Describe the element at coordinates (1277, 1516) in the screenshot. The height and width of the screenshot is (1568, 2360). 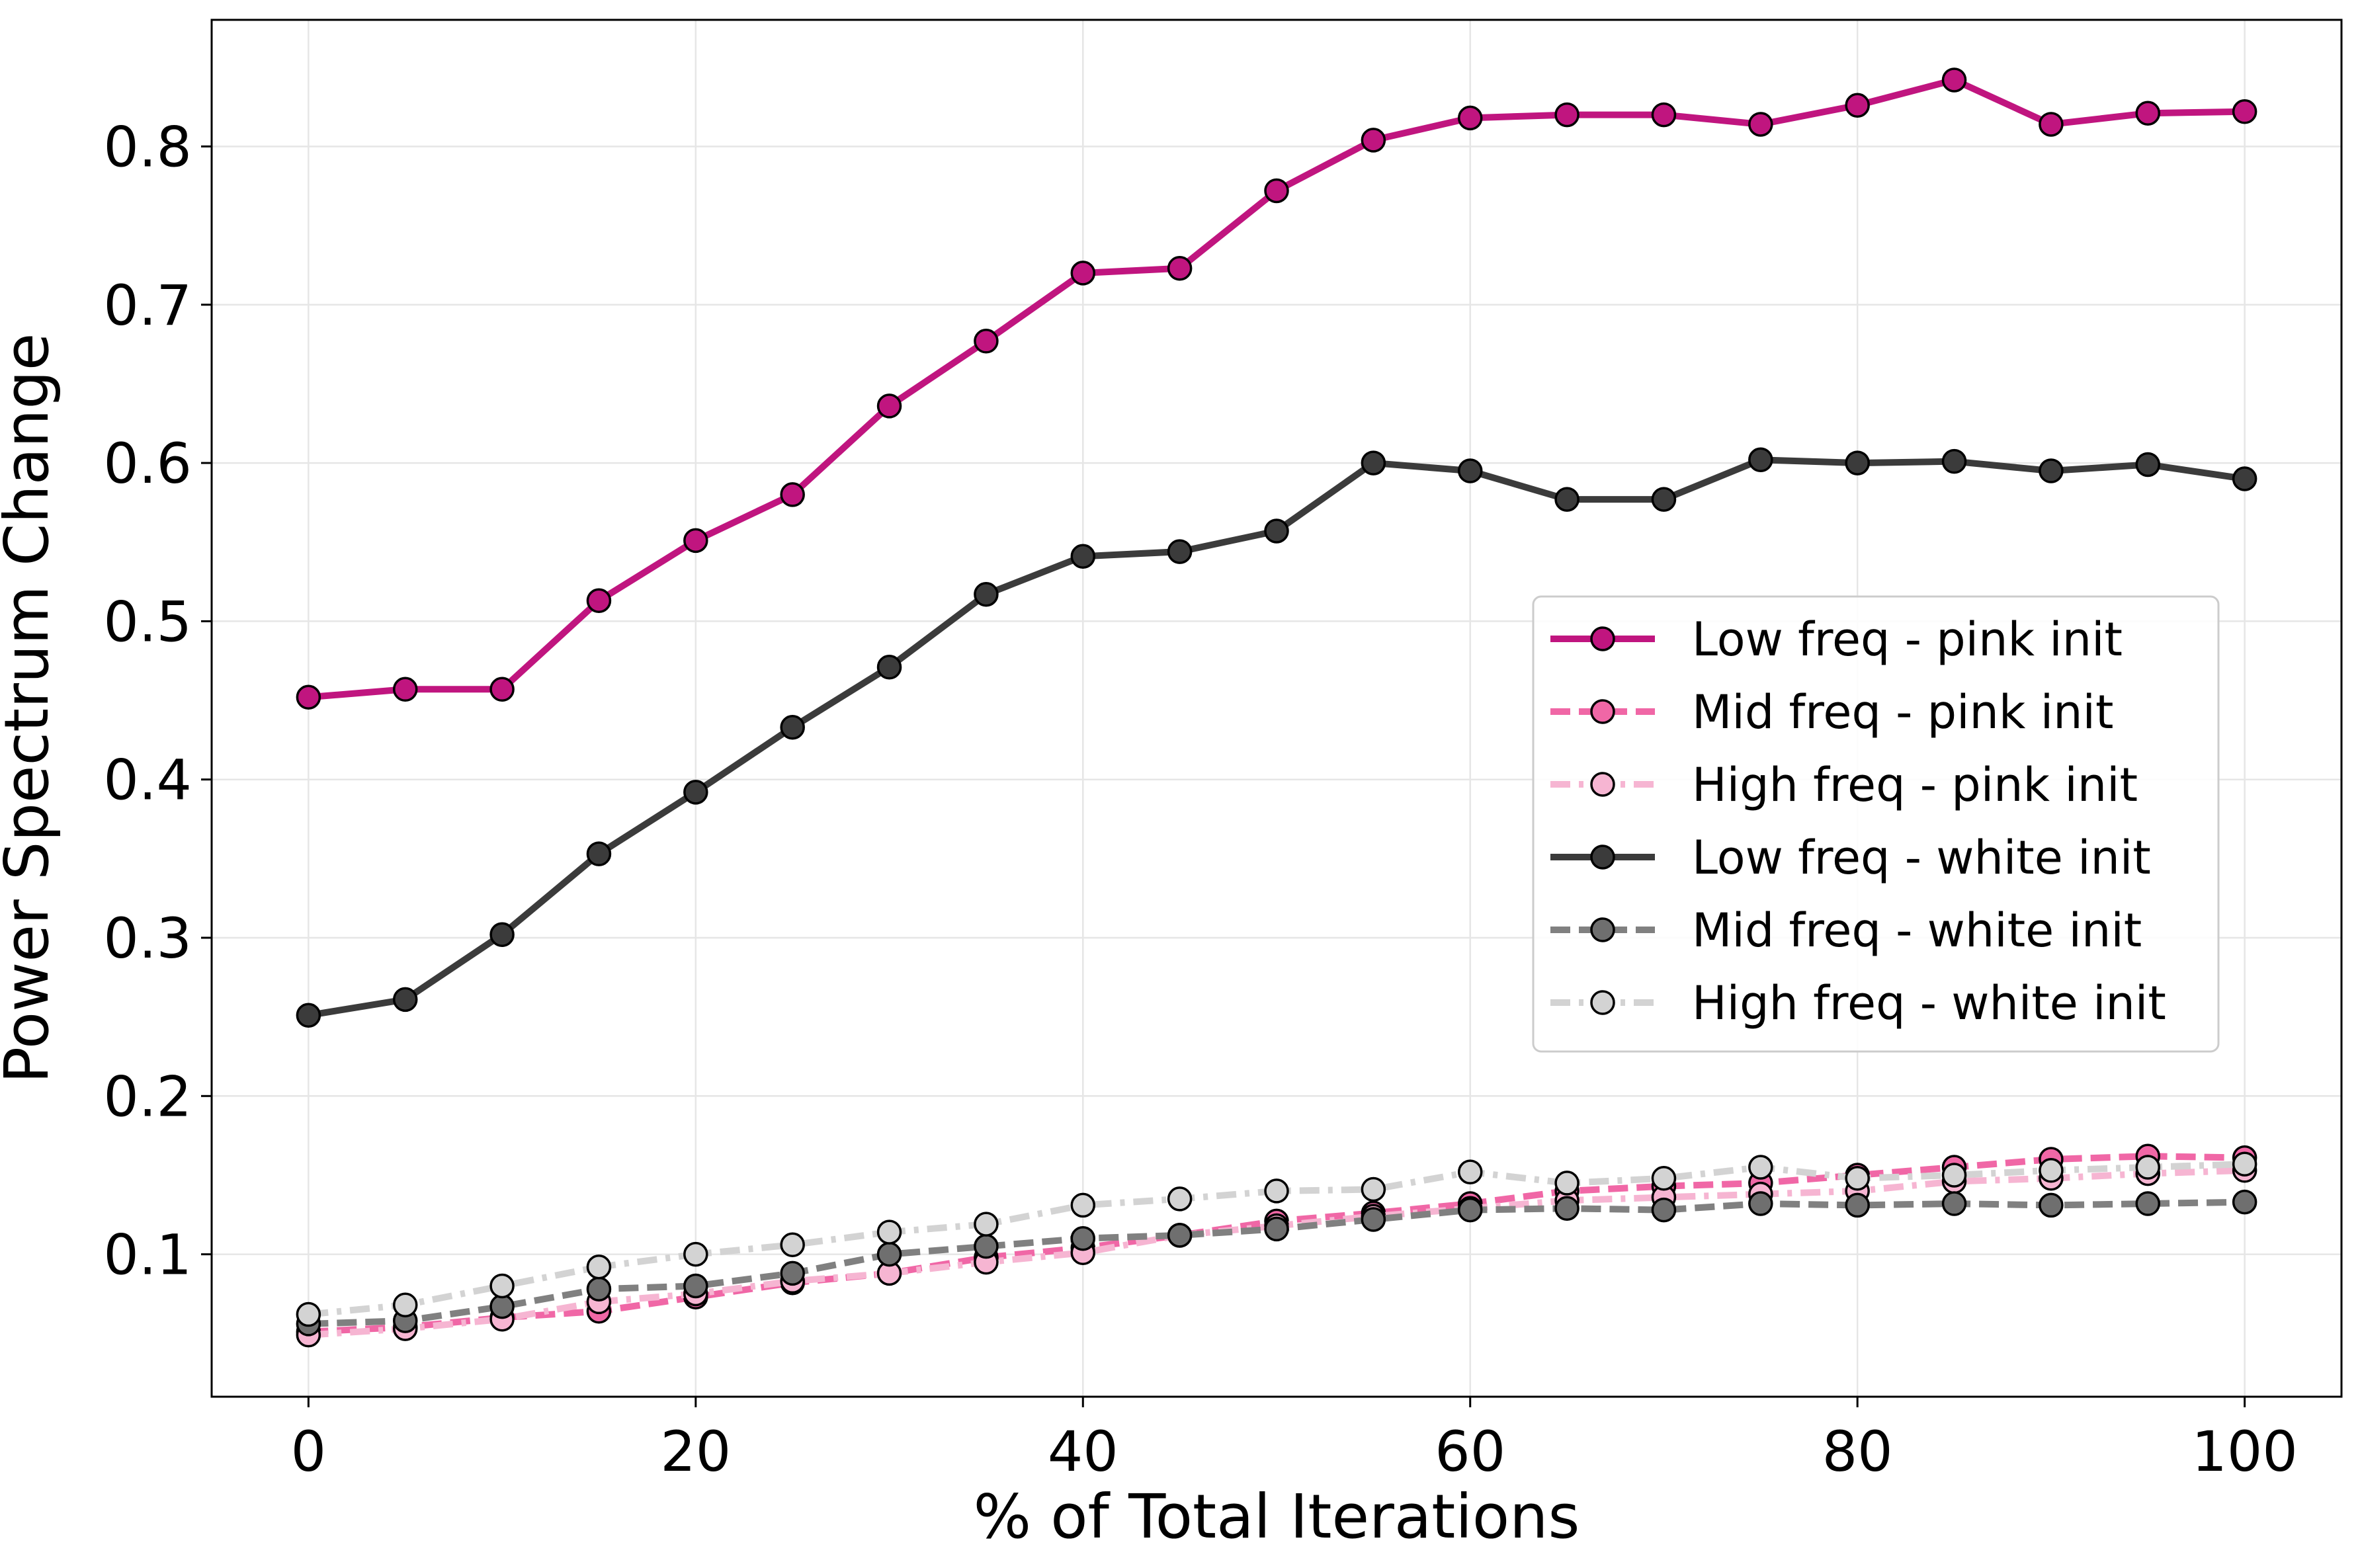
I see `x-axis-label: % of Total Iterations` at that location.